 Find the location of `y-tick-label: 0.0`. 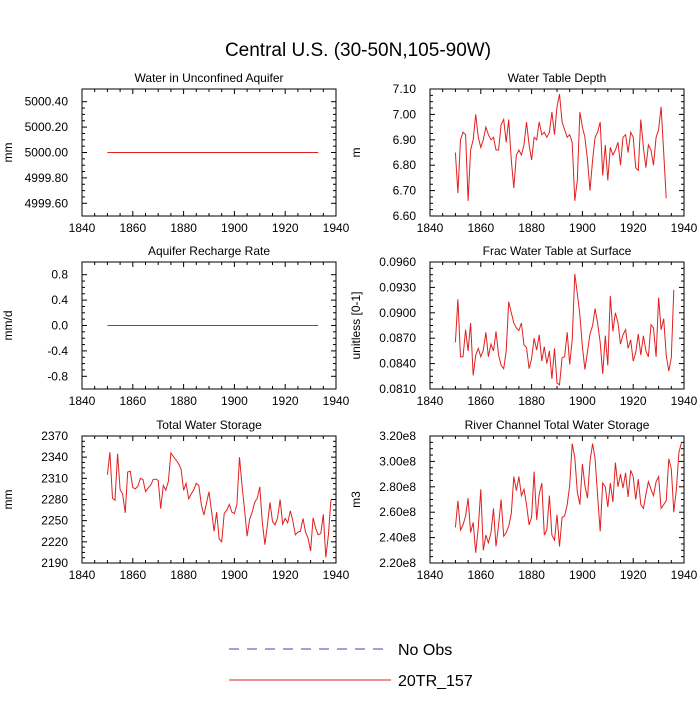

y-tick-label: 0.0 is located at coordinates (59, 326).